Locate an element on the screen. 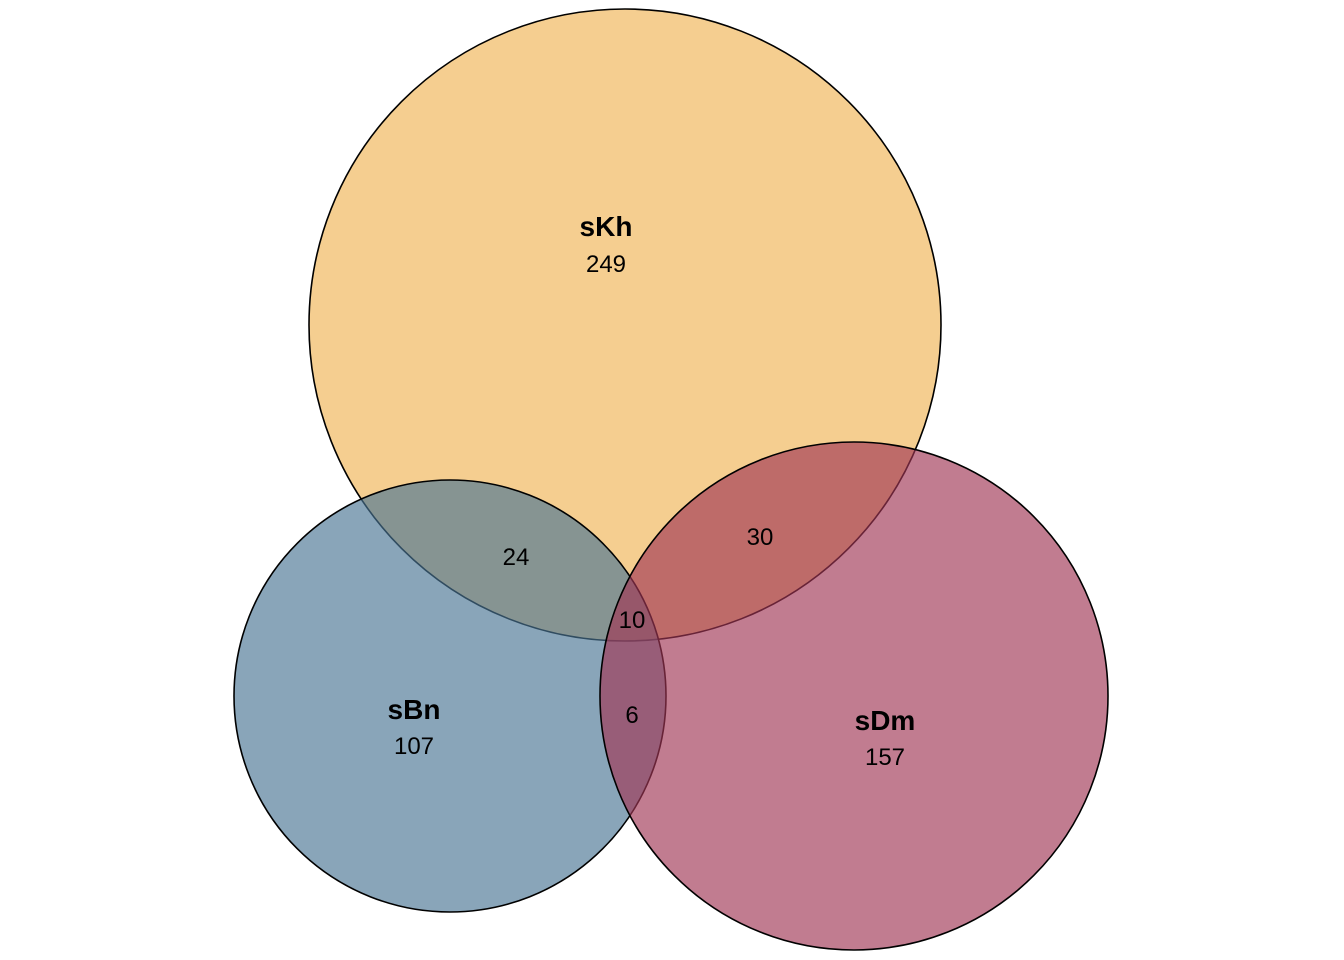  set-only-count-skh: 249 is located at coordinates (606, 264).